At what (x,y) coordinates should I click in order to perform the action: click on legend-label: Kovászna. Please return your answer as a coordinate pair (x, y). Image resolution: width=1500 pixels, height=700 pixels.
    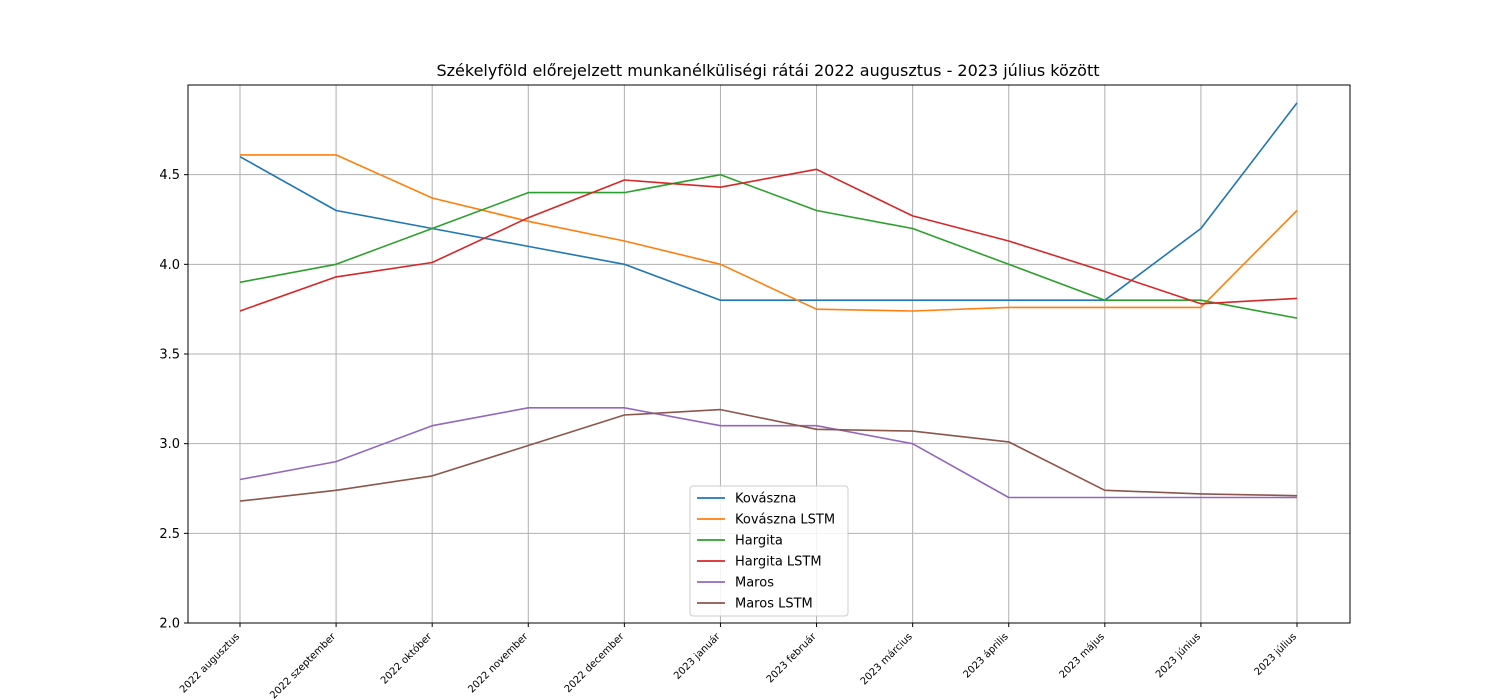
    Looking at the image, I should click on (765, 499).